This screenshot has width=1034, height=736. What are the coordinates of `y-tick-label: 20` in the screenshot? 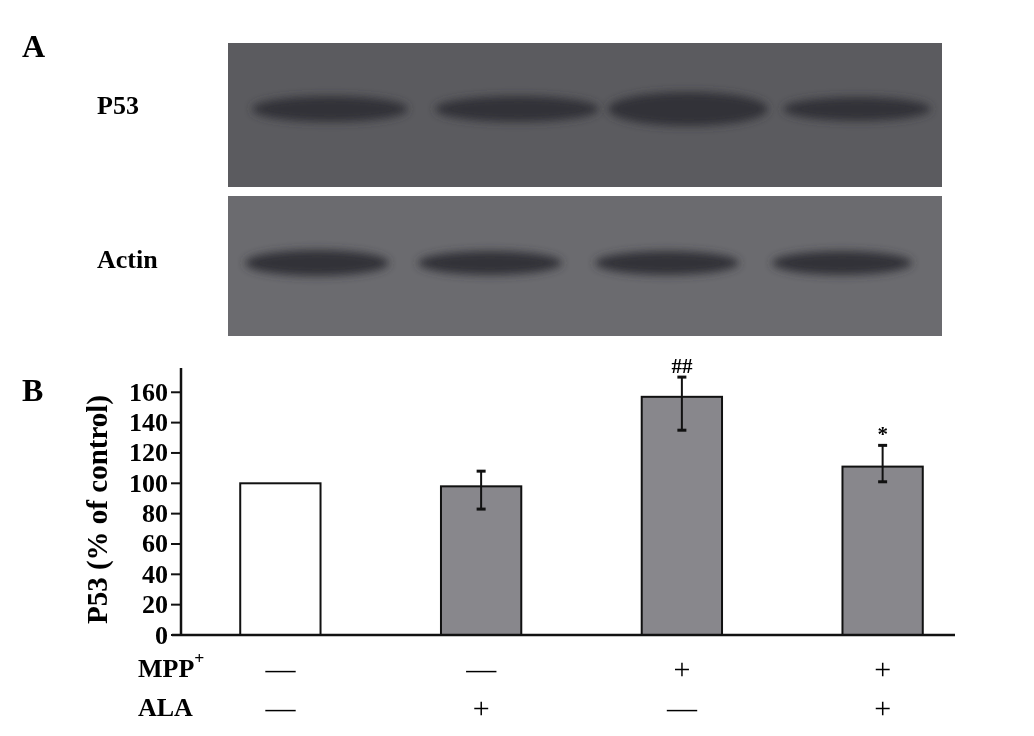 It's located at (155, 605).